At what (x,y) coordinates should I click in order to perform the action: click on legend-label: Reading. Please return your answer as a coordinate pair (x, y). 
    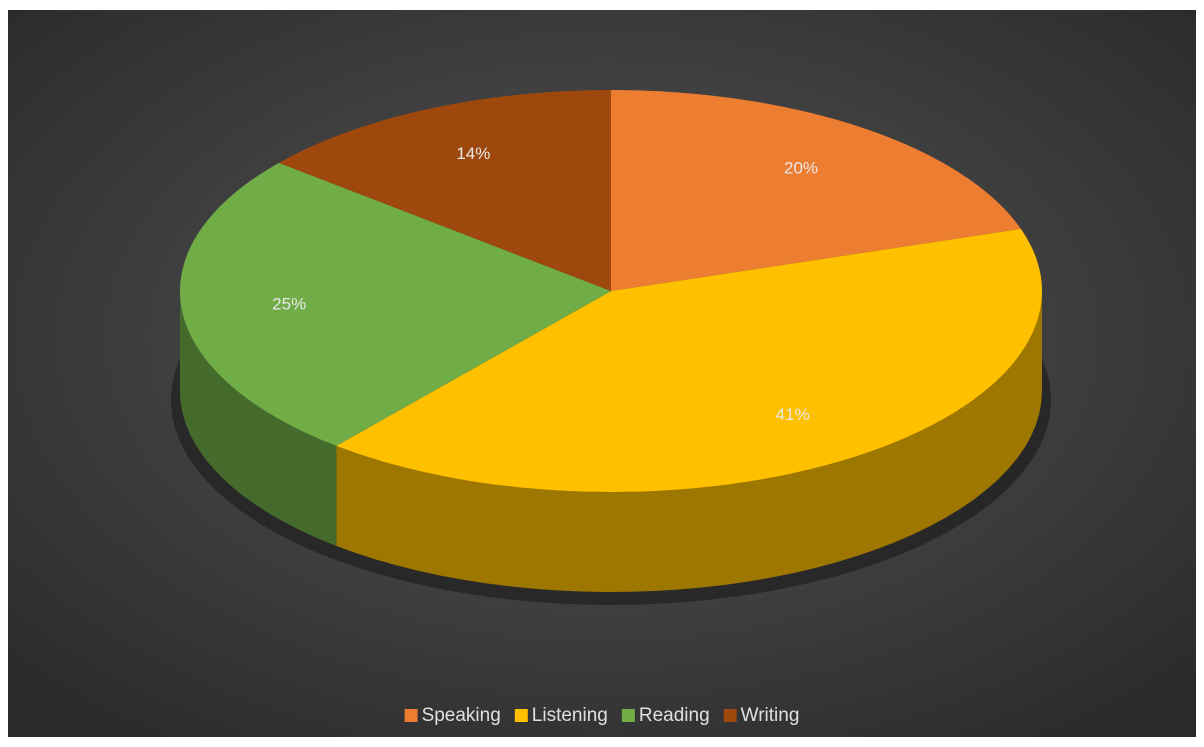
    Looking at the image, I should click on (674, 715).